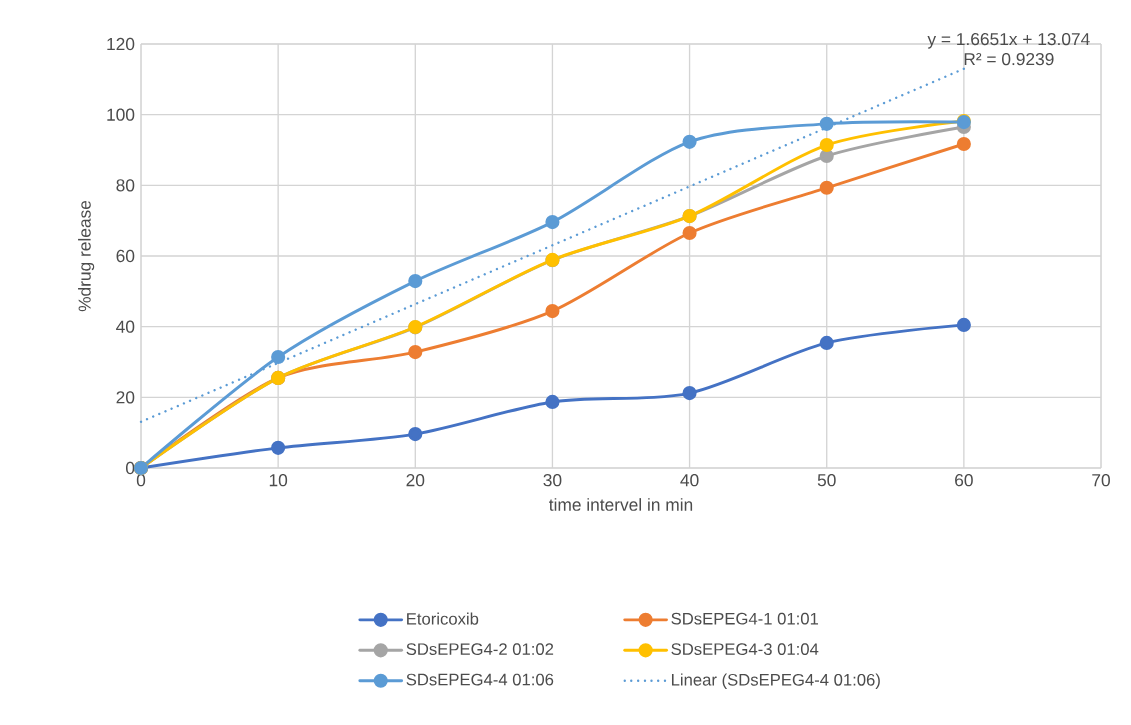 Image resolution: width=1131 pixels, height=725 pixels. I want to click on y-tick-label: 100, so click(121, 114).